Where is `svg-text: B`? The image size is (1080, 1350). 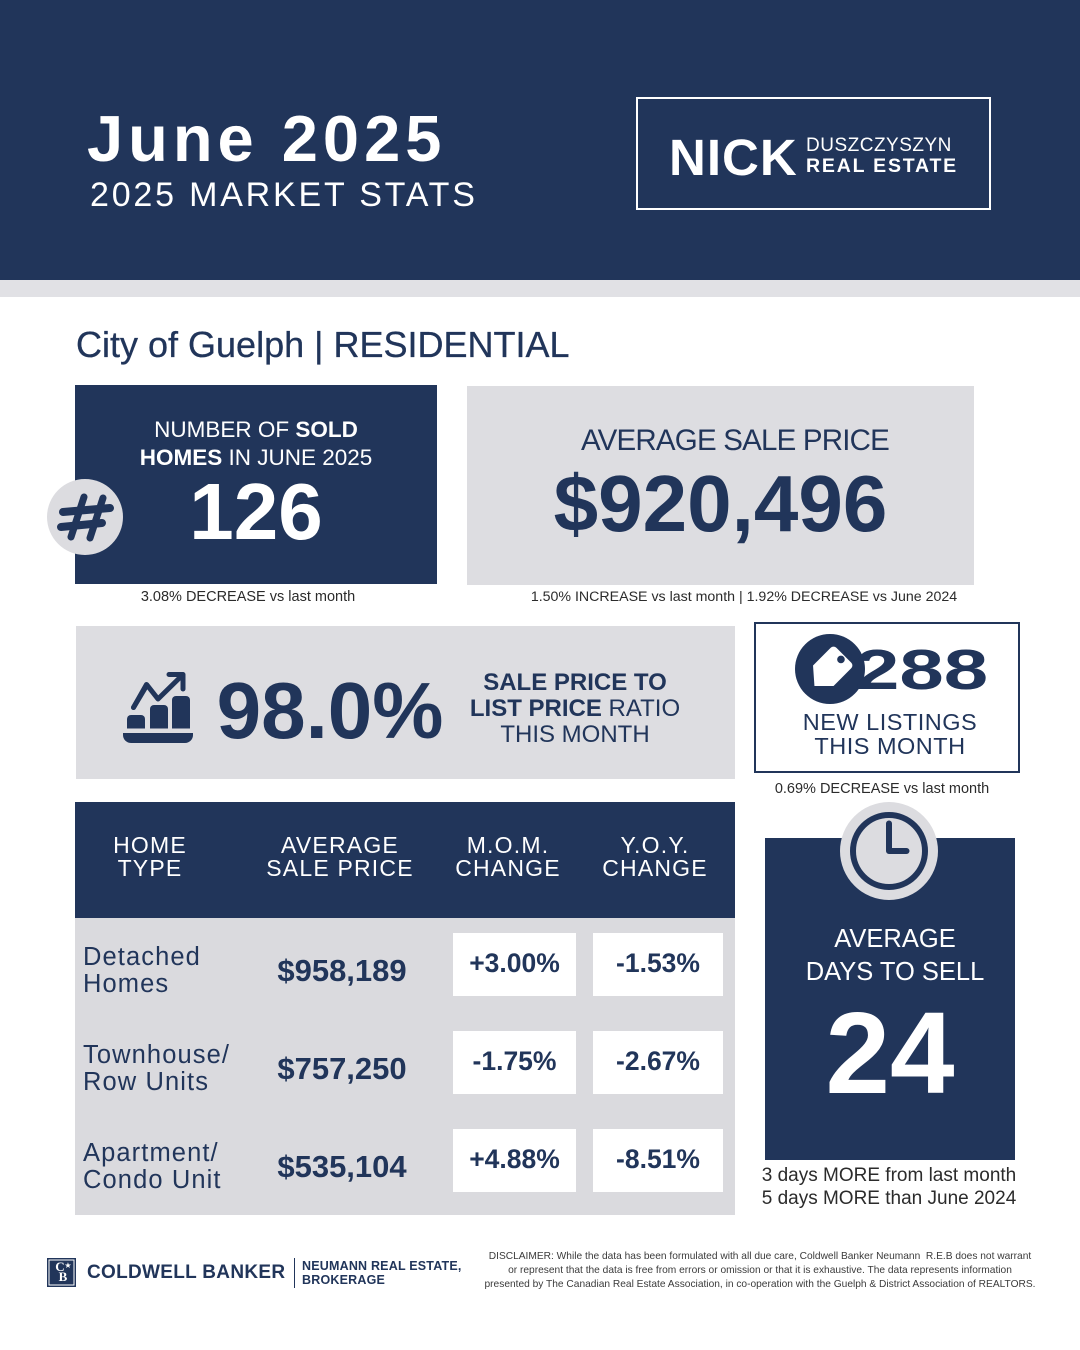 svg-text: B is located at coordinates (63, 1276).